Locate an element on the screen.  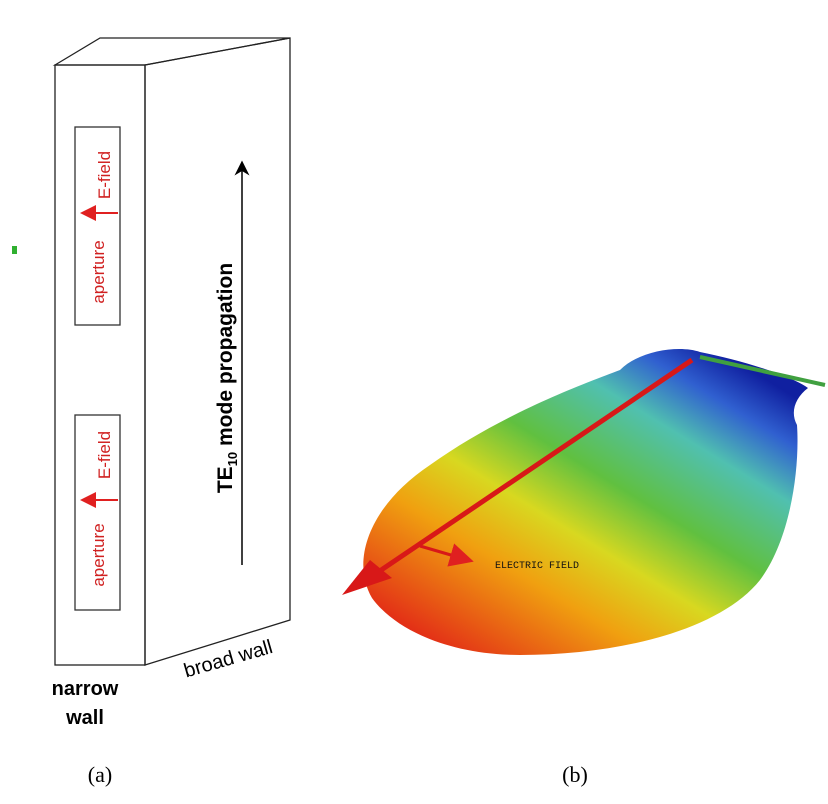
top-face is located at coordinates (171, 51).